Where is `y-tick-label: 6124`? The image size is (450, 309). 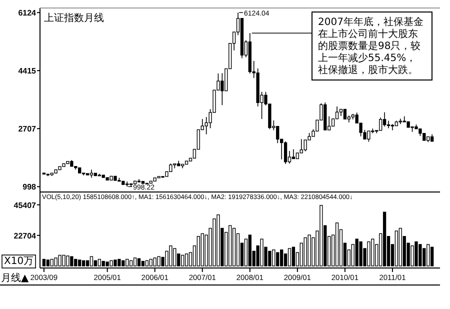
y-tick-label: 6124 is located at coordinates (27, 13).